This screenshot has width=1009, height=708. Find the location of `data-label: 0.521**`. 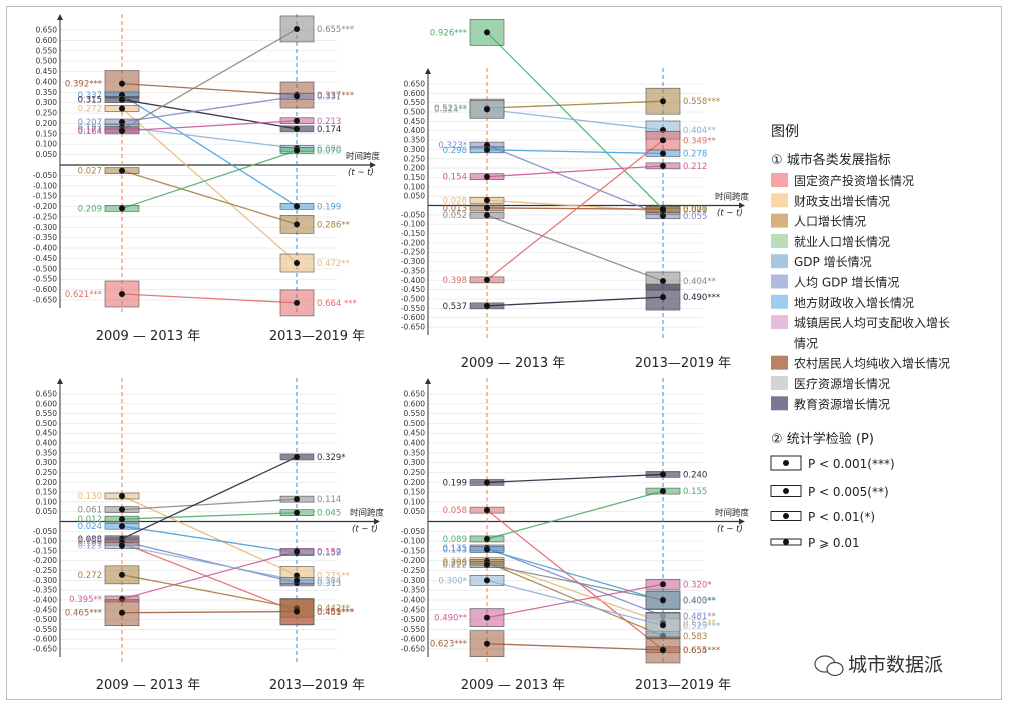

data-label: 0.521** is located at coordinates (450, 109).